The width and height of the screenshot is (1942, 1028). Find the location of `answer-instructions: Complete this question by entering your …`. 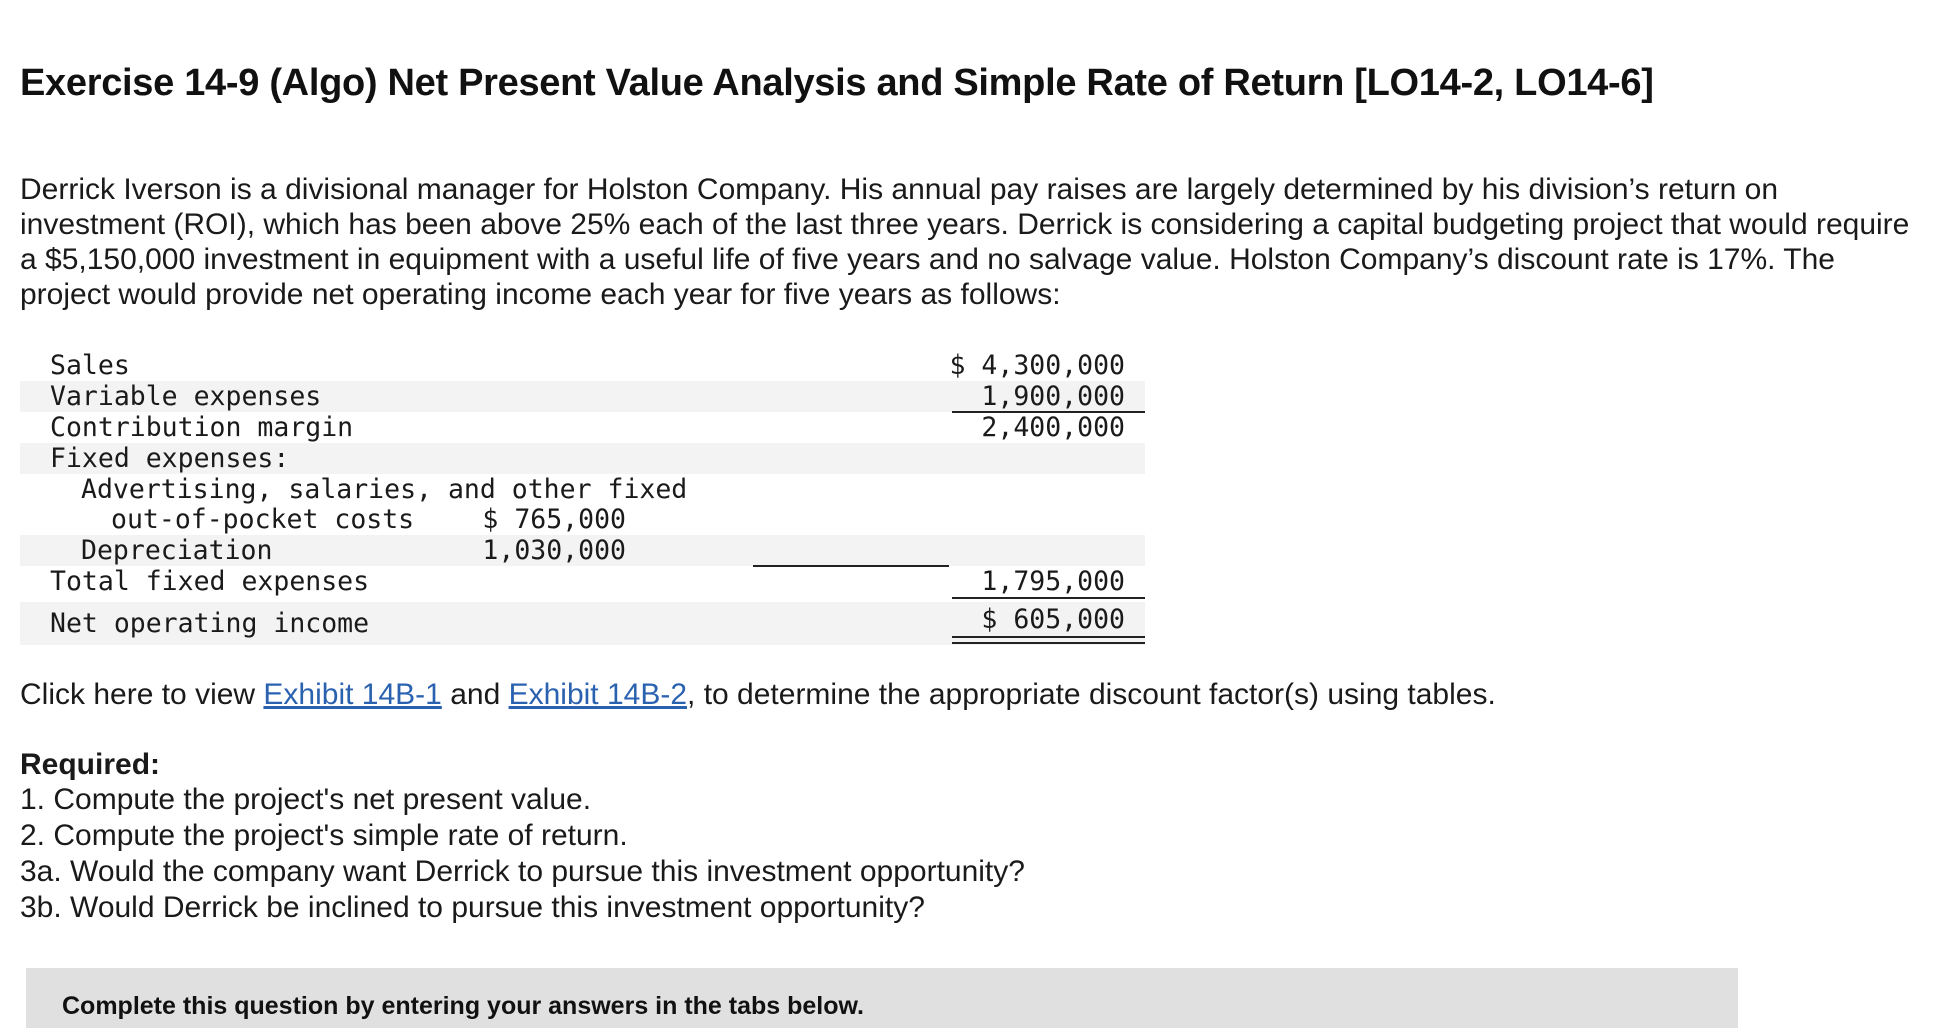

answer-instructions: Complete this question by entering your … is located at coordinates (463, 1006).